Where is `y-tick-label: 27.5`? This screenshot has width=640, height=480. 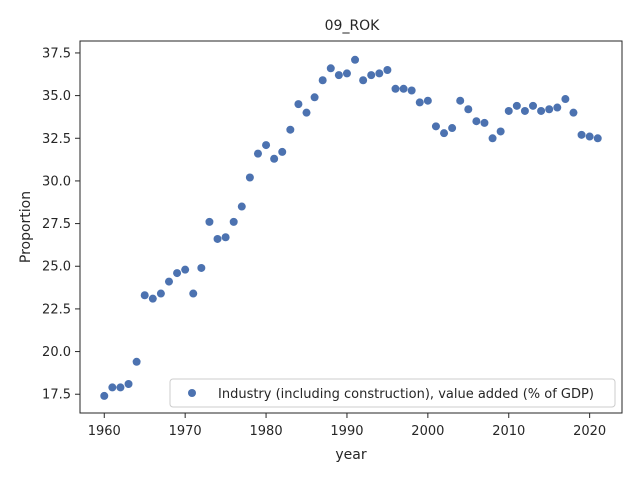 y-tick-label: 27.5 is located at coordinates (56, 224).